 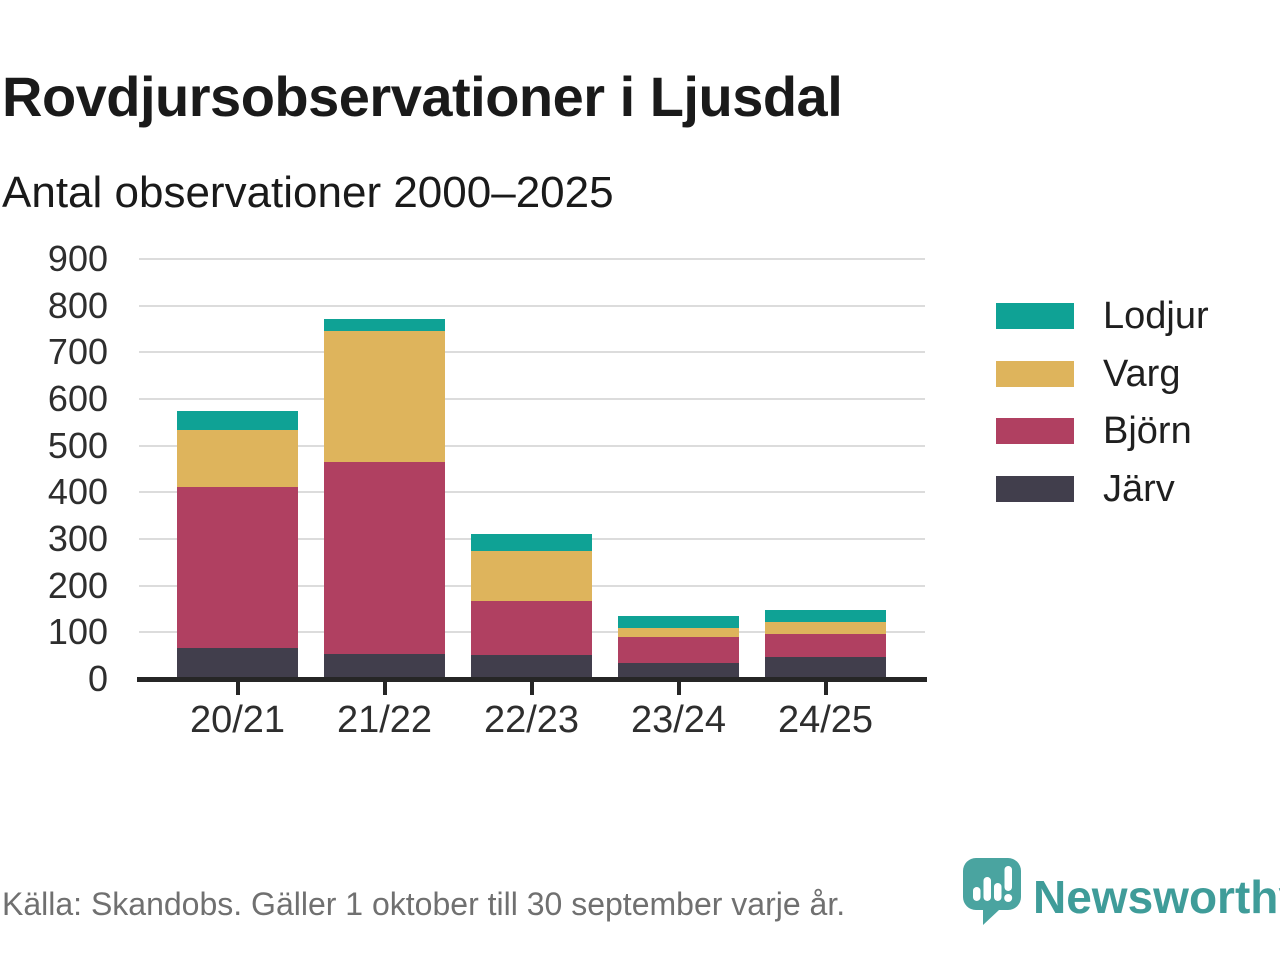 I want to click on logo-bar-short, so click(x=977, y=894).